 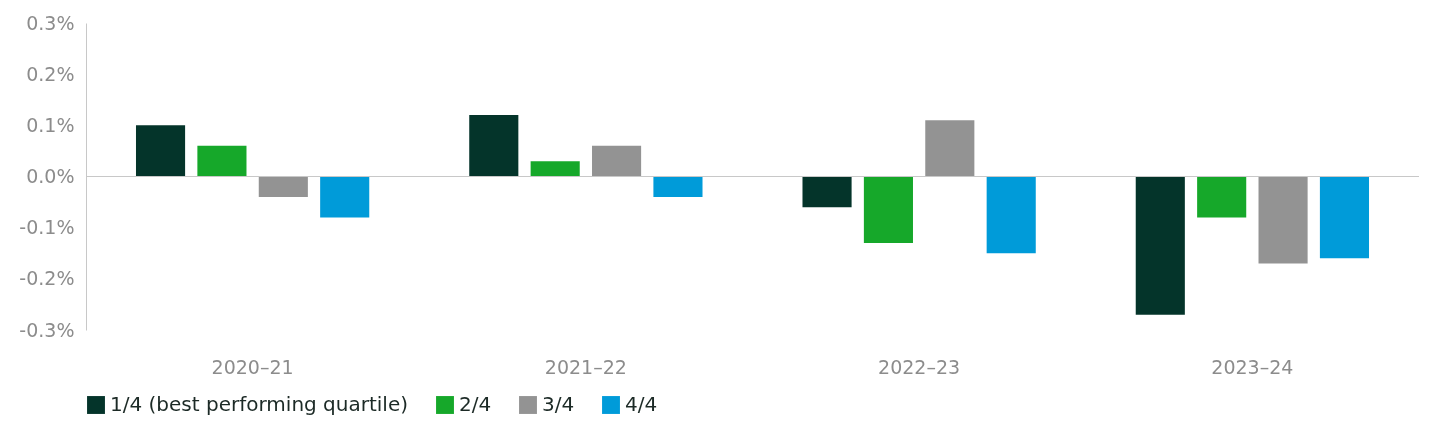 What do you see at coordinates (50, 176) in the screenshot?
I see `y-tick-label: 0.0%` at bounding box center [50, 176].